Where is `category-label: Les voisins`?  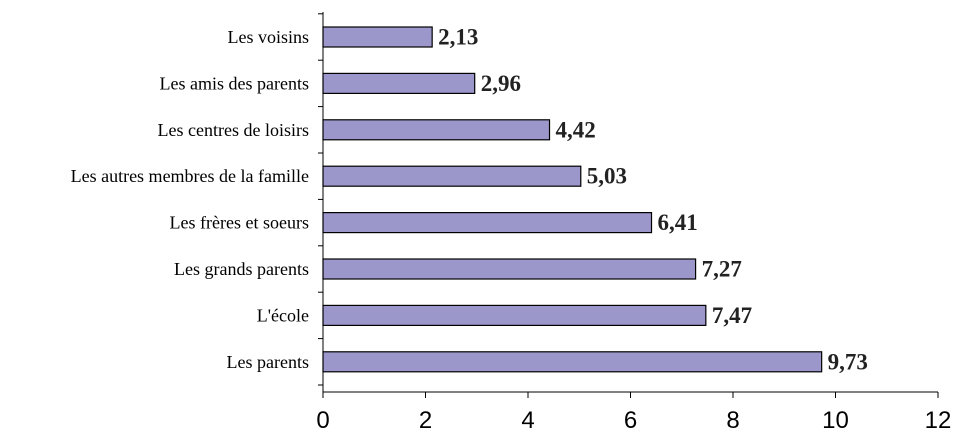
category-label: Les voisins is located at coordinates (268, 37).